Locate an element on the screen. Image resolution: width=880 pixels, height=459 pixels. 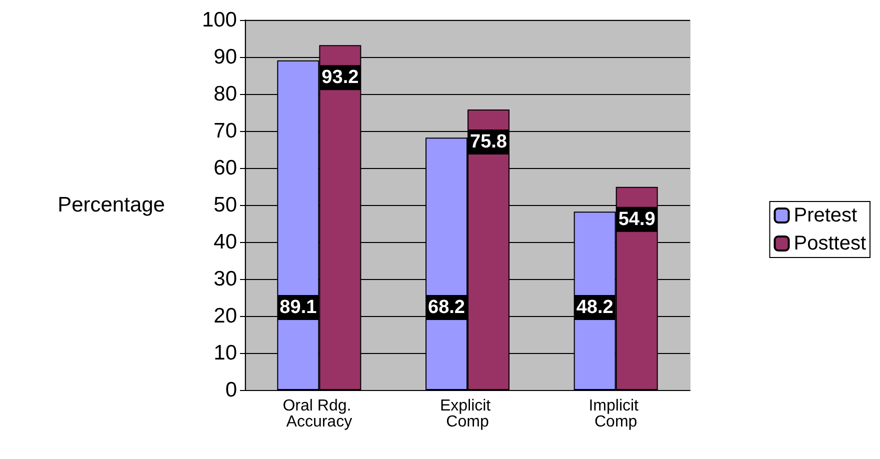
y-tick-label: 30 is located at coordinates (225, 279).